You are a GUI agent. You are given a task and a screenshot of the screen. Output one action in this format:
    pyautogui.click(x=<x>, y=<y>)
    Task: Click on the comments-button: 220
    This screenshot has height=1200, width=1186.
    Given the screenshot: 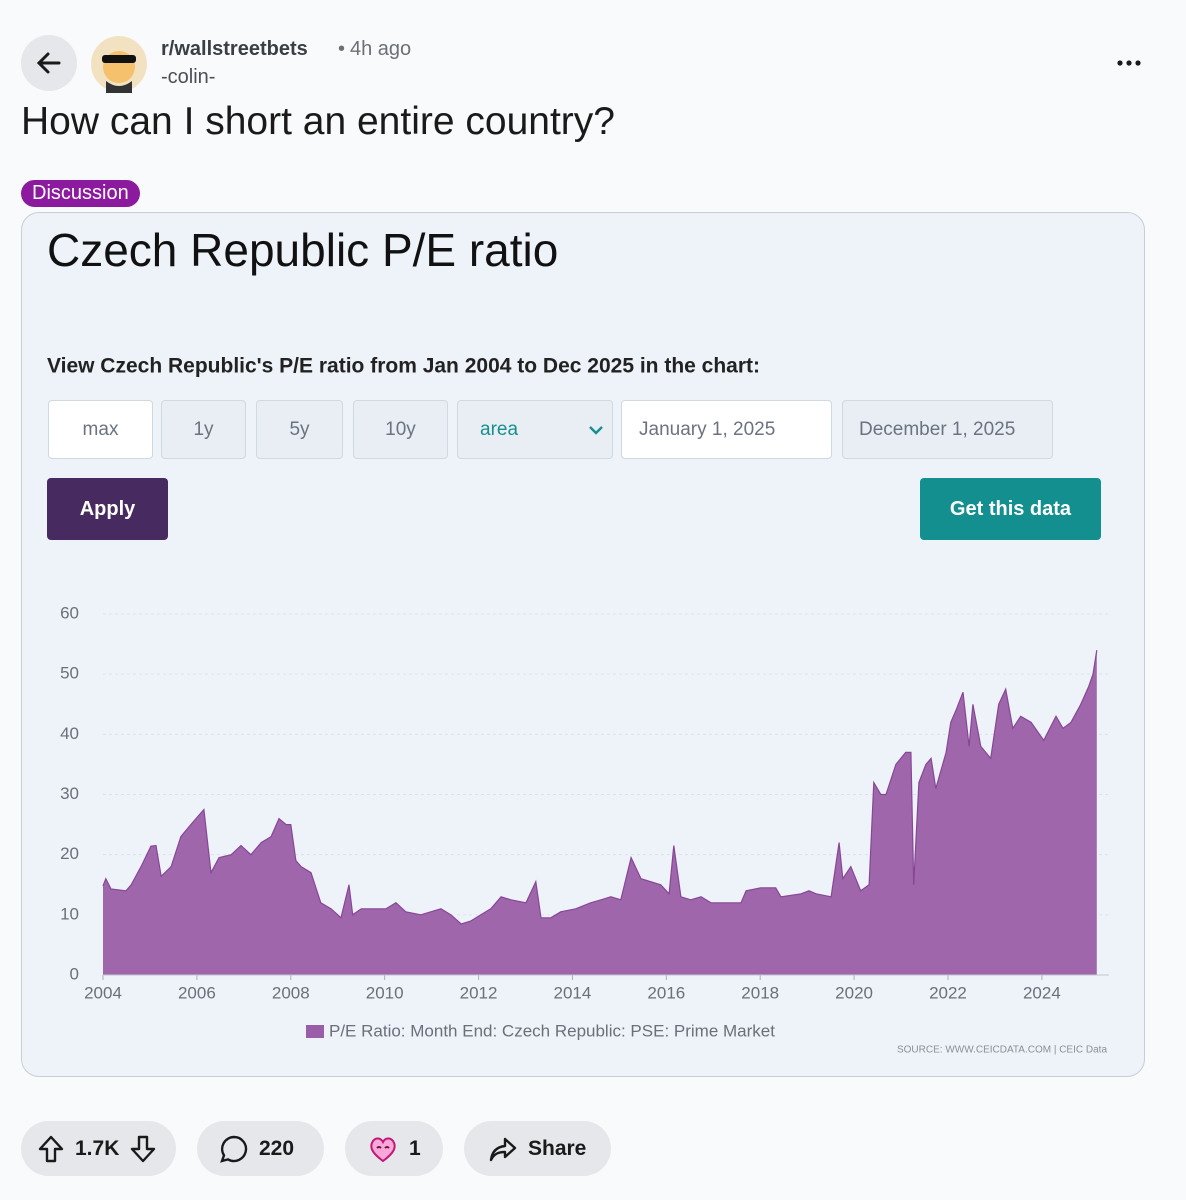 What is the action you would take?
    pyautogui.click(x=260, y=1148)
    